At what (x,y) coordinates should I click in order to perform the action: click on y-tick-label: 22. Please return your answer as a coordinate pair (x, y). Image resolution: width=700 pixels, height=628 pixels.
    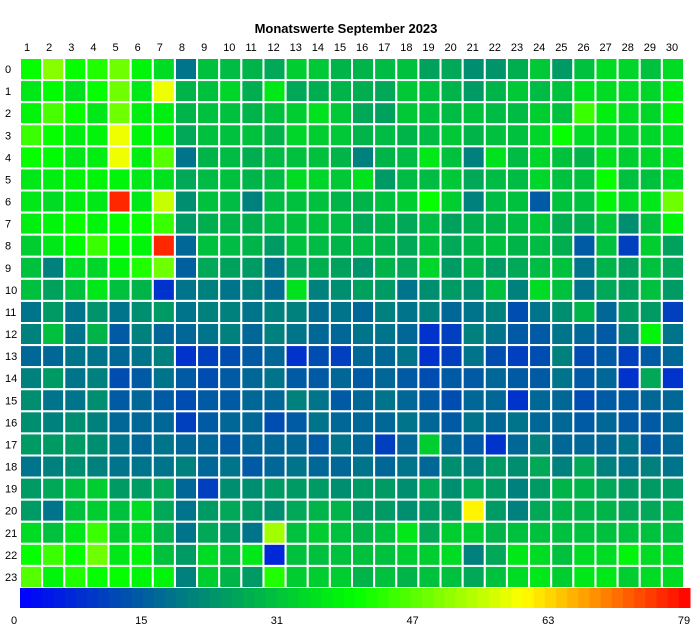
    Looking at the image, I should click on (11, 556).